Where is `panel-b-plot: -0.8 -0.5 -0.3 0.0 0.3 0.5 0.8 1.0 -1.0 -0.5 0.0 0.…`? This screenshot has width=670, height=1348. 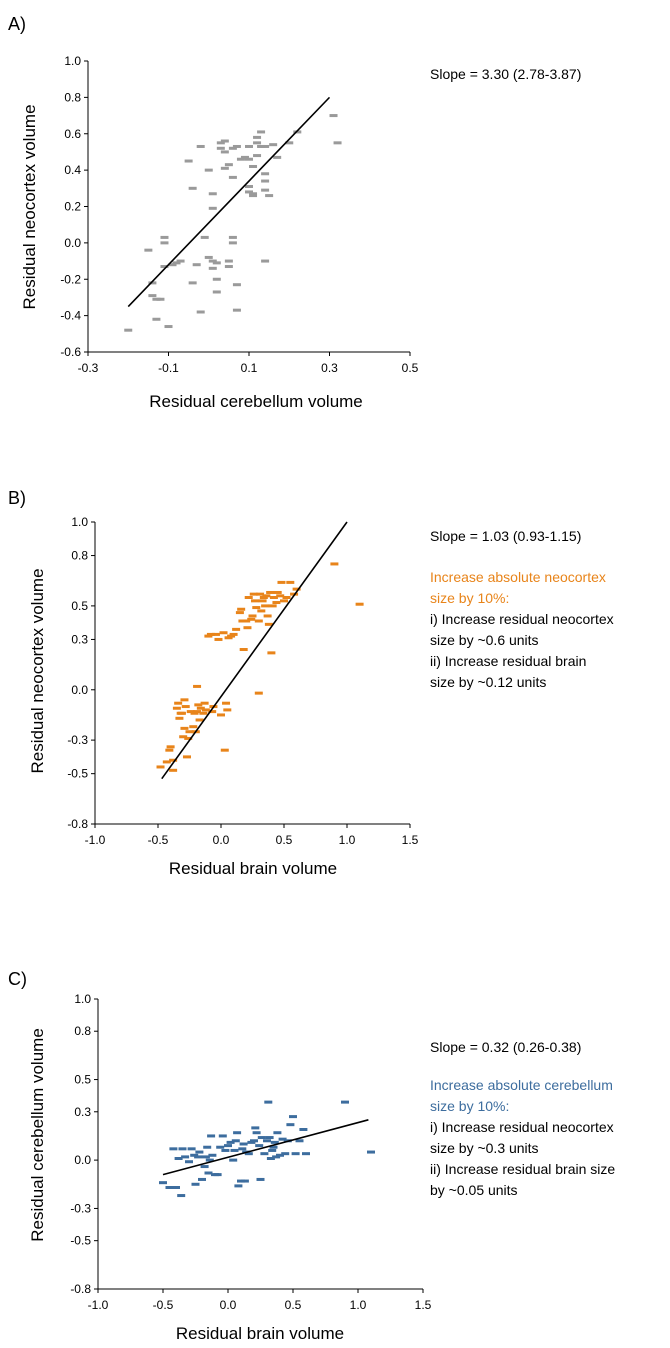
panel-b-plot: -0.8 -0.5 -0.3 0.0 0.3 0.5 0.8 1.0 -1.0 -0.5 0.0 0.… is located at coordinates (242, 681).